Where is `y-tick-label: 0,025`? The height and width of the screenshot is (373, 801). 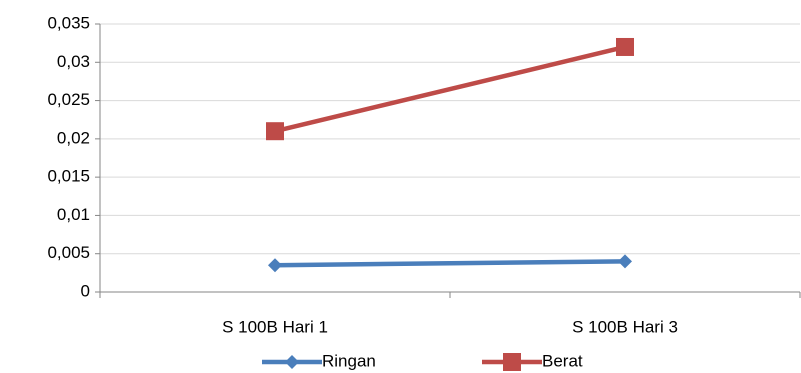
y-tick-label: 0,025 is located at coordinates (68, 99).